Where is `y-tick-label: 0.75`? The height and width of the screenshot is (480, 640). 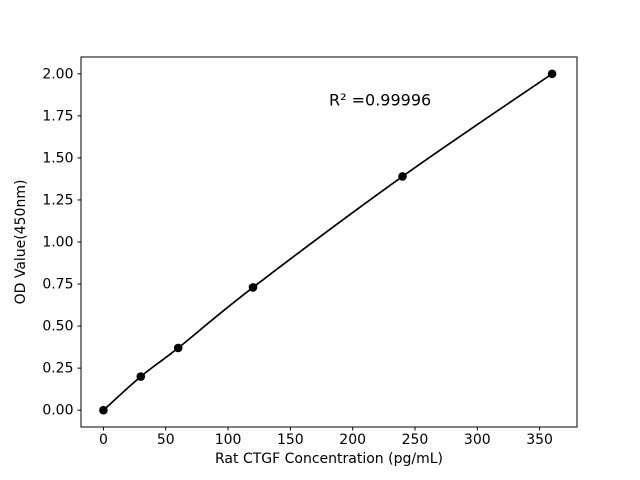 y-tick-label: 0.75 is located at coordinates (57, 285).